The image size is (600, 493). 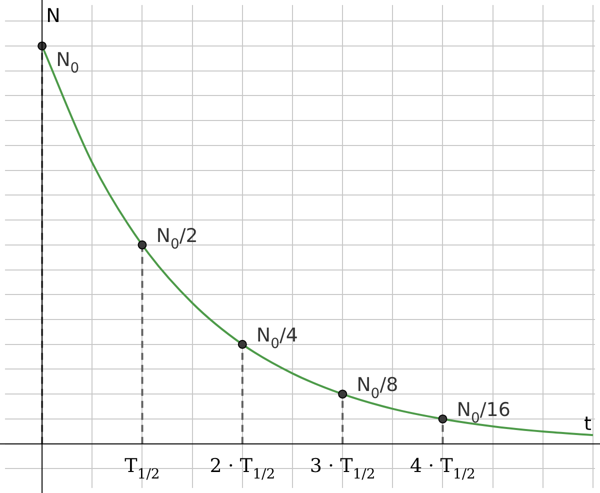 I want to click on text: 0, so click(x=75, y=68).